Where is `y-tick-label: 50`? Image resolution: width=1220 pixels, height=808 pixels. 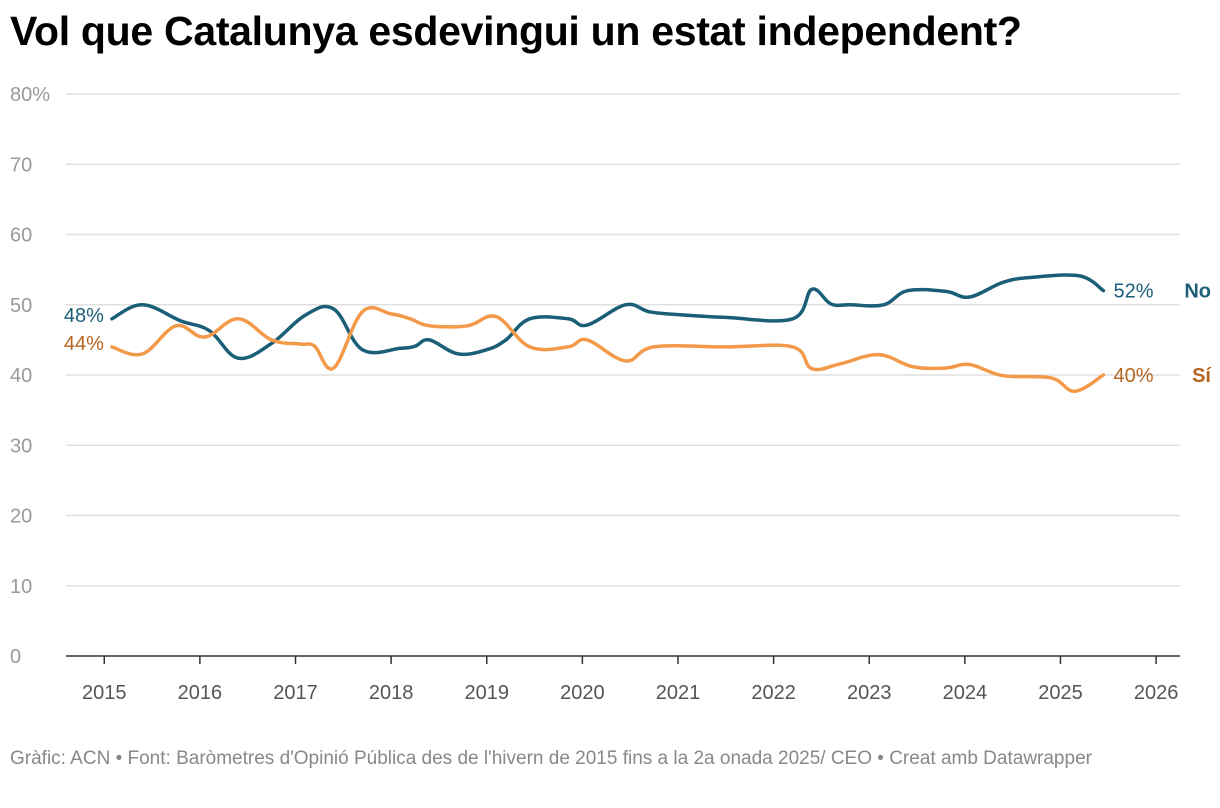 y-tick-label: 50 is located at coordinates (21, 306).